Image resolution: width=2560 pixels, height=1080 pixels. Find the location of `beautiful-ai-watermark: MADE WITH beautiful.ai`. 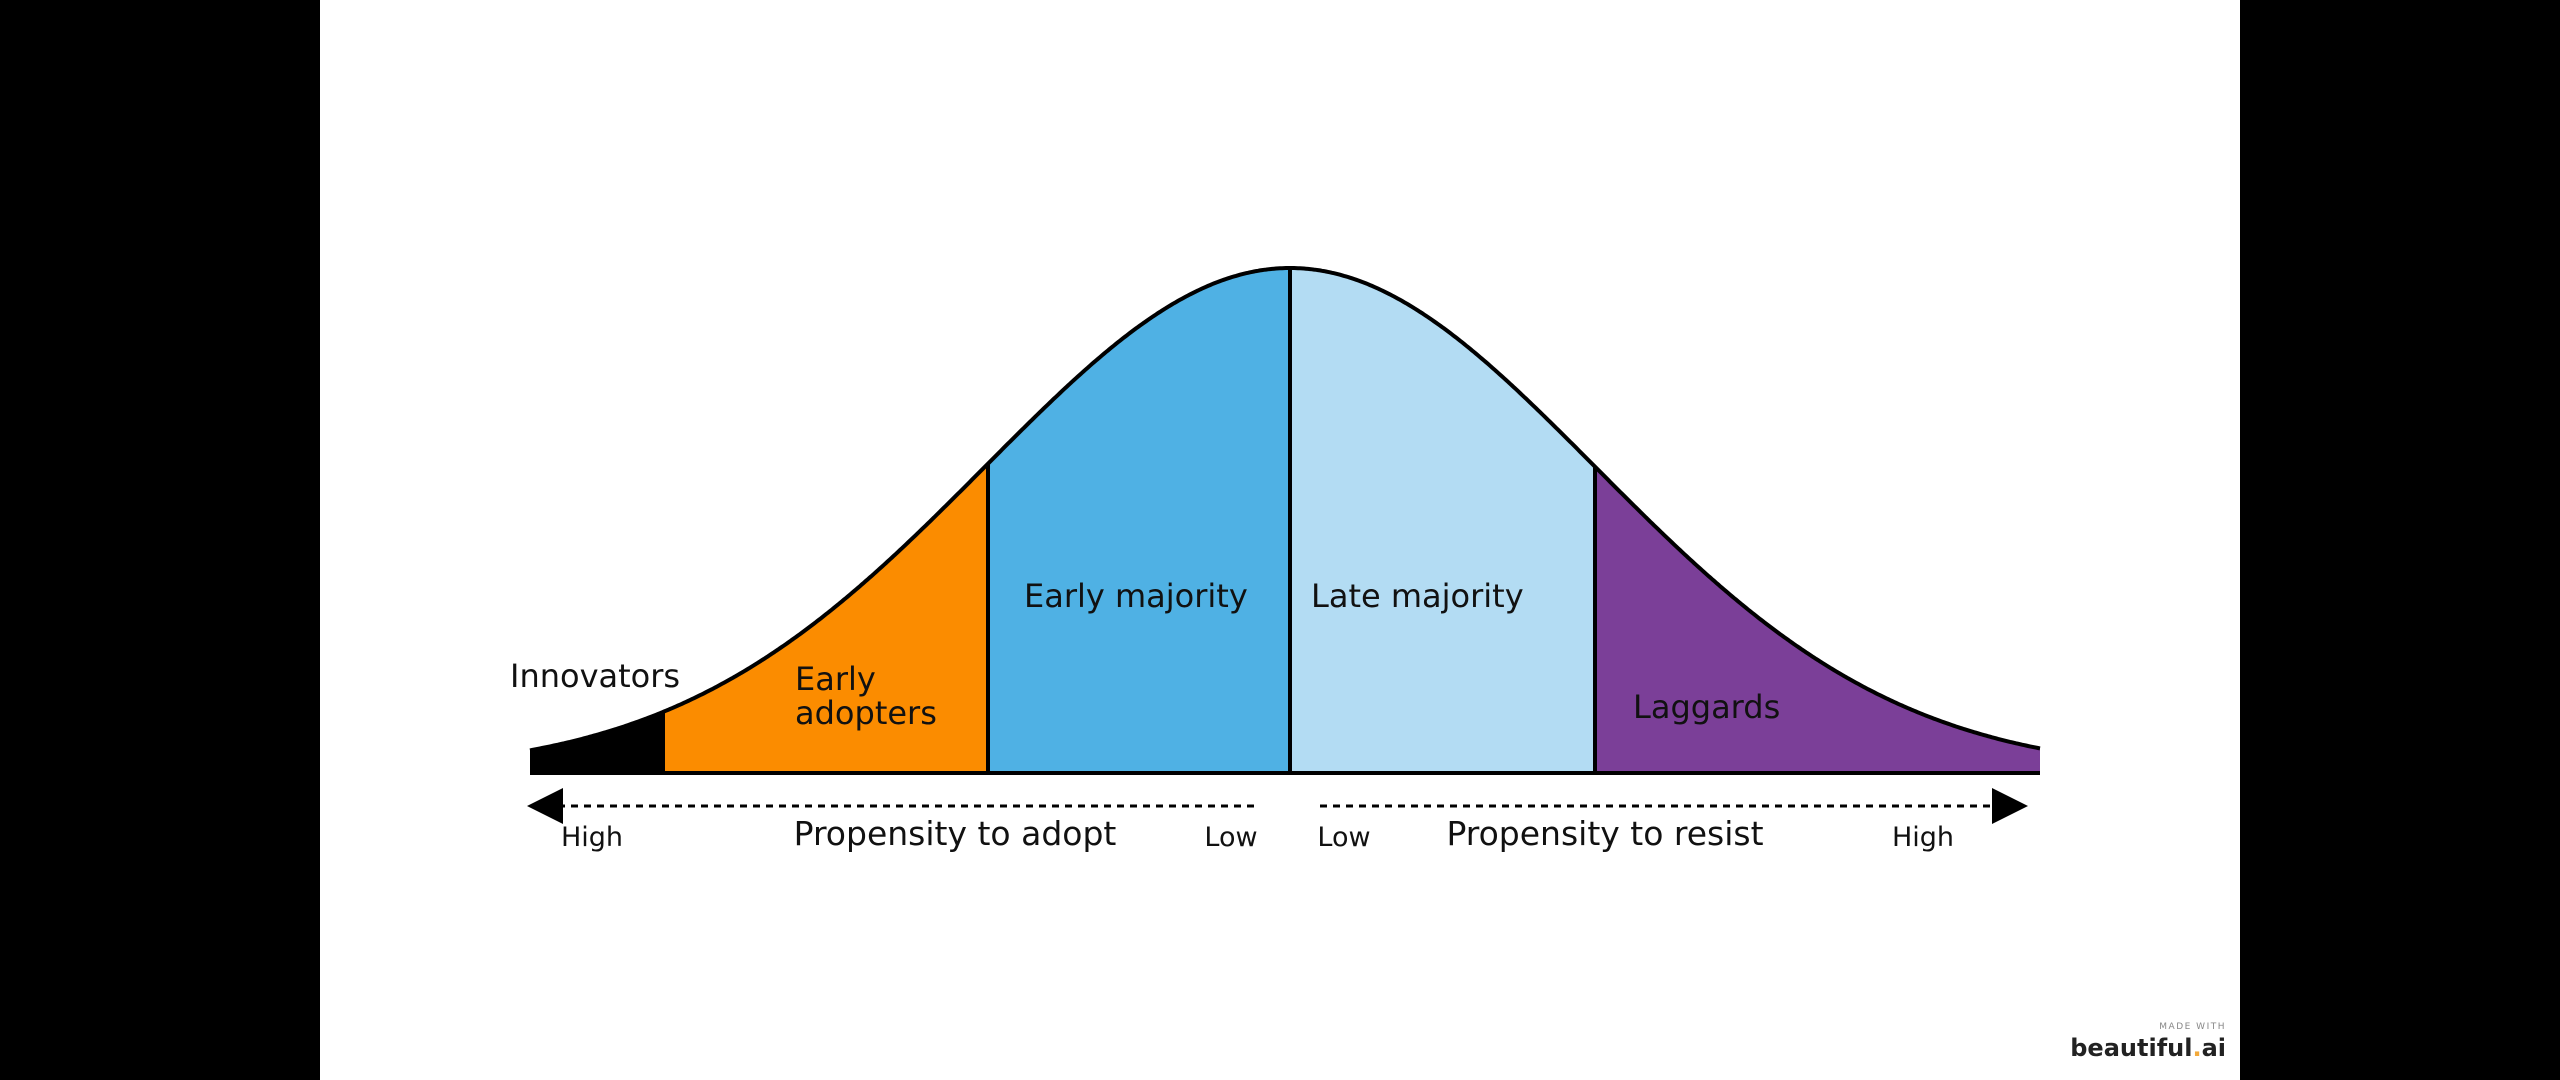

beautiful-ai-watermark: MADE WITH beautiful.ai is located at coordinates (2148, 1042).